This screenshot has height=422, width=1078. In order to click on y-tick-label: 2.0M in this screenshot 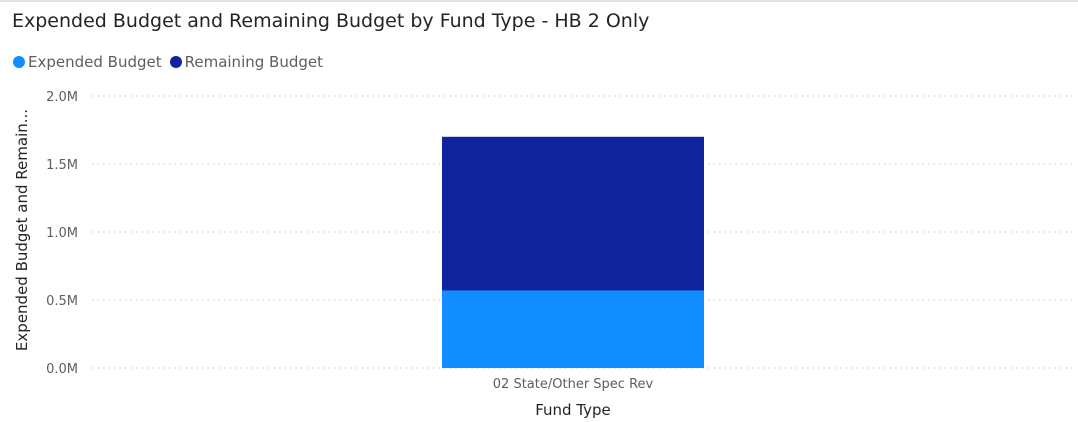, I will do `click(62, 97)`.